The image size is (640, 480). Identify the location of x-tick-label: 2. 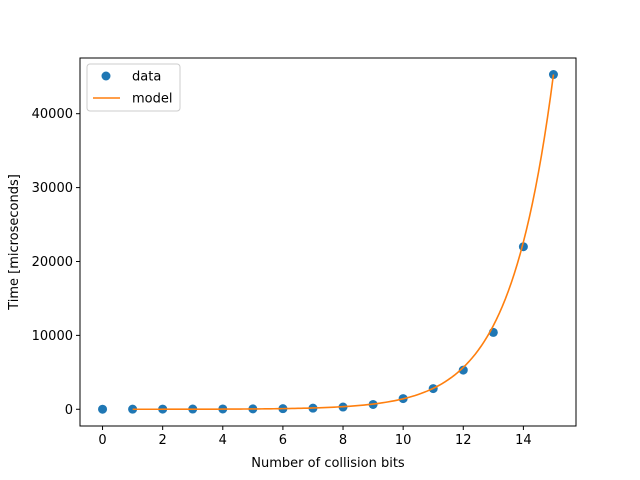
(163, 440).